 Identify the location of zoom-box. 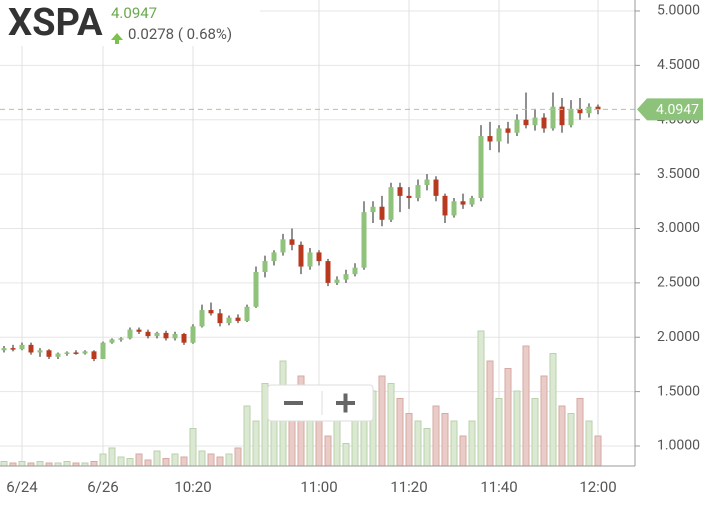
(320, 403).